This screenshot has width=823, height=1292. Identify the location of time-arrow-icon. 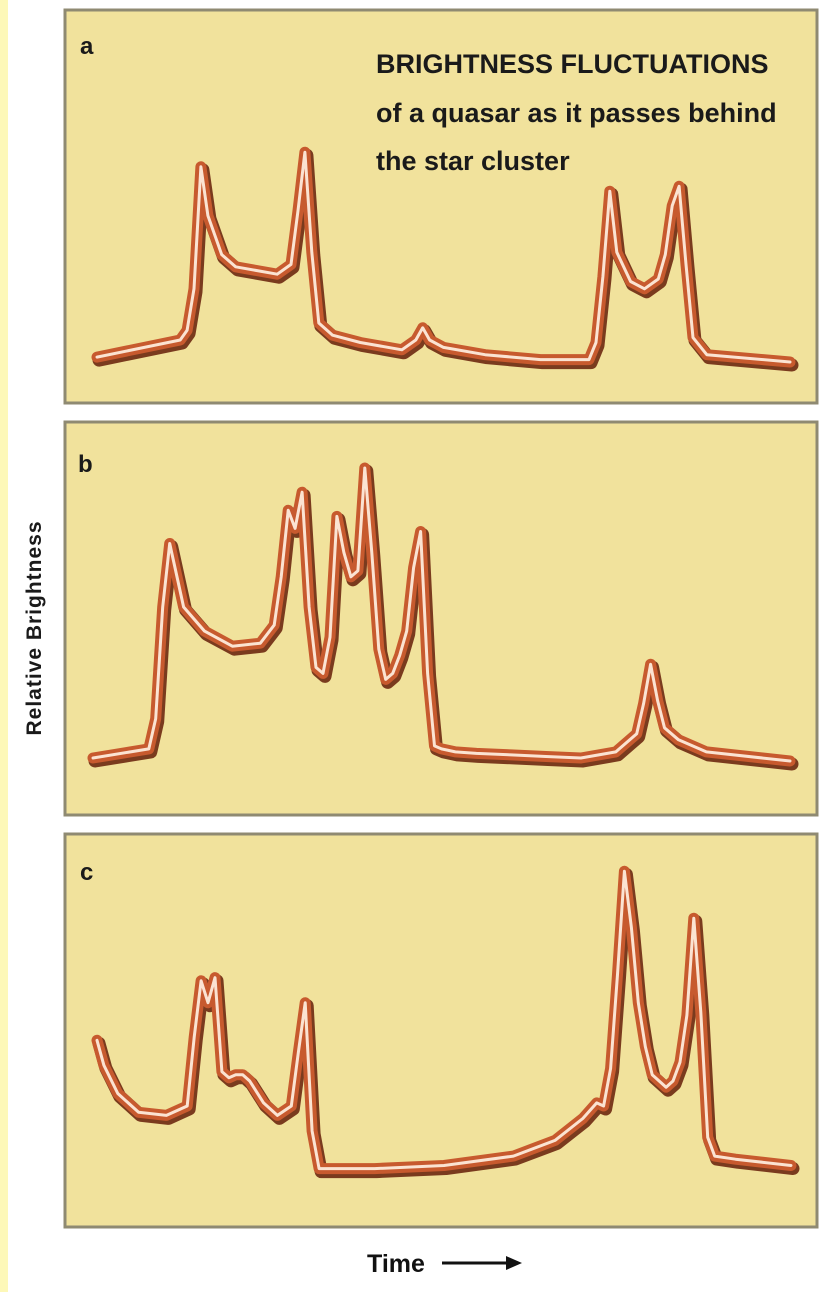
(482, 1263).